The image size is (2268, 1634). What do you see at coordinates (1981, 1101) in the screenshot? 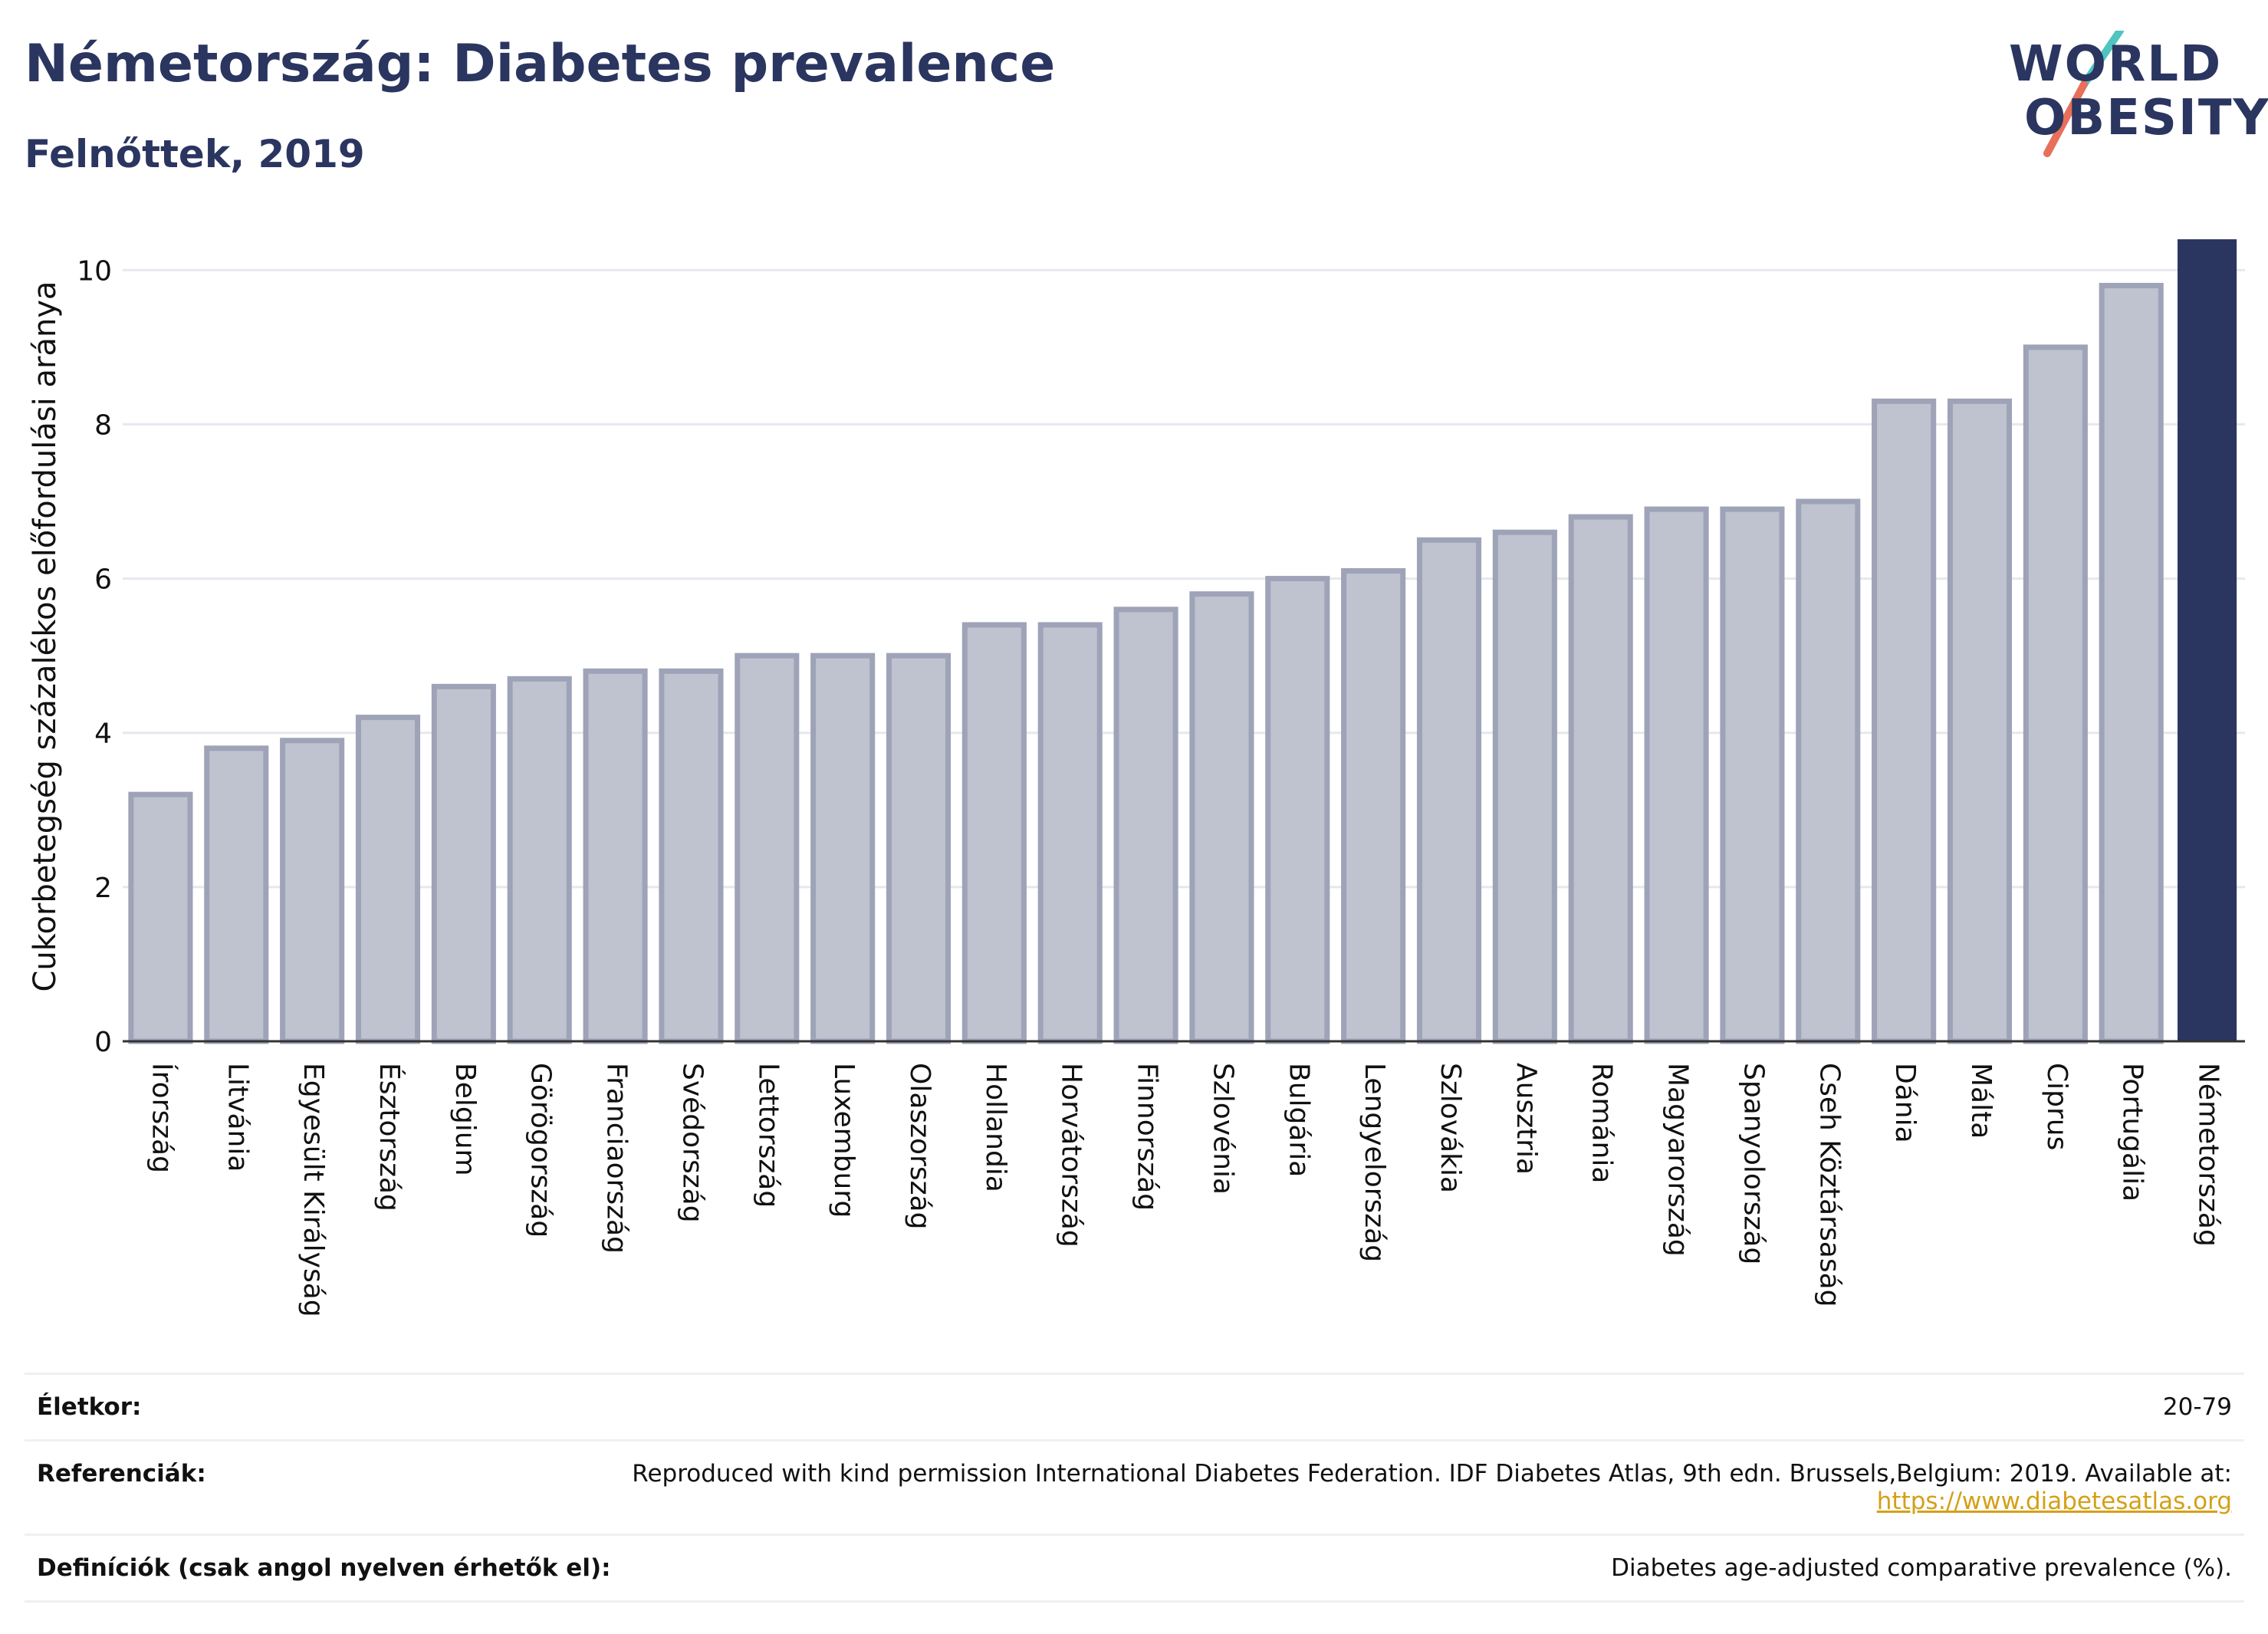
I see `x-tick-label: Málta` at bounding box center [1981, 1101].